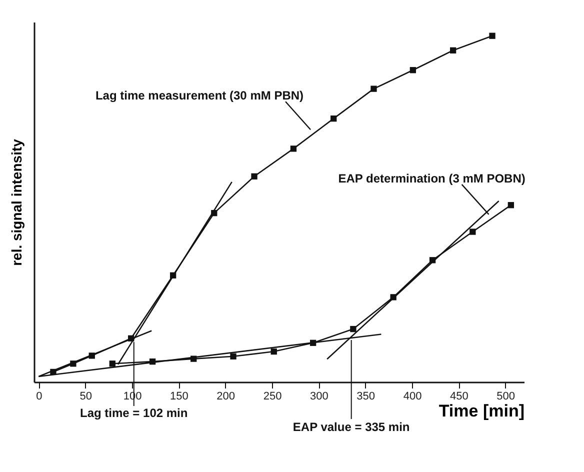 The image size is (584, 472). Describe the element at coordinates (86, 396) in the screenshot. I see `x-tick-label: 50` at that location.